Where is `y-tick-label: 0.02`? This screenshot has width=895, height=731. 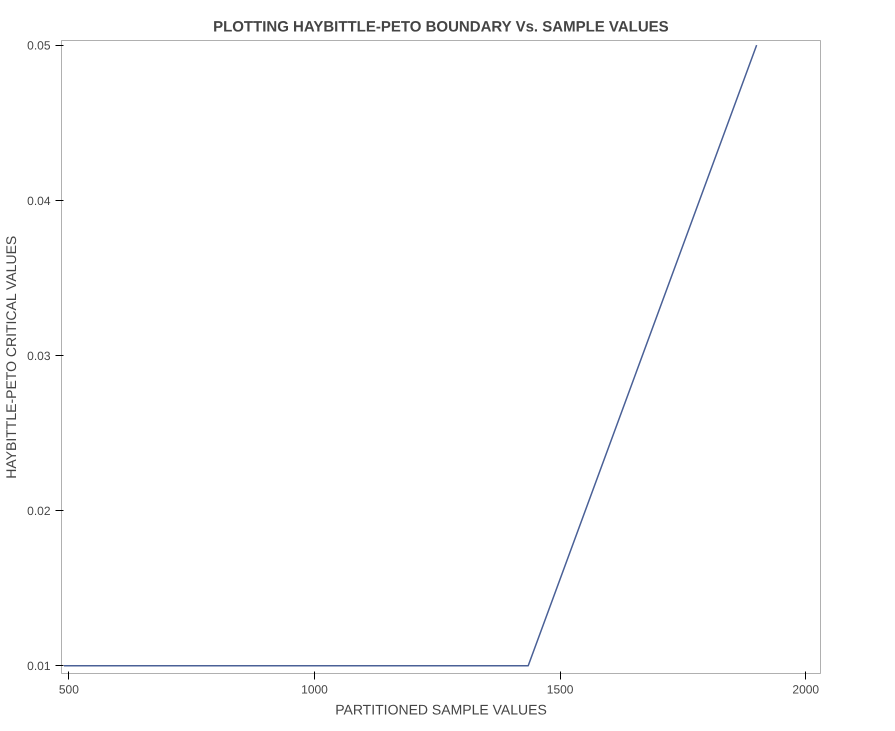
y-tick-label: 0.02 is located at coordinates (39, 511).